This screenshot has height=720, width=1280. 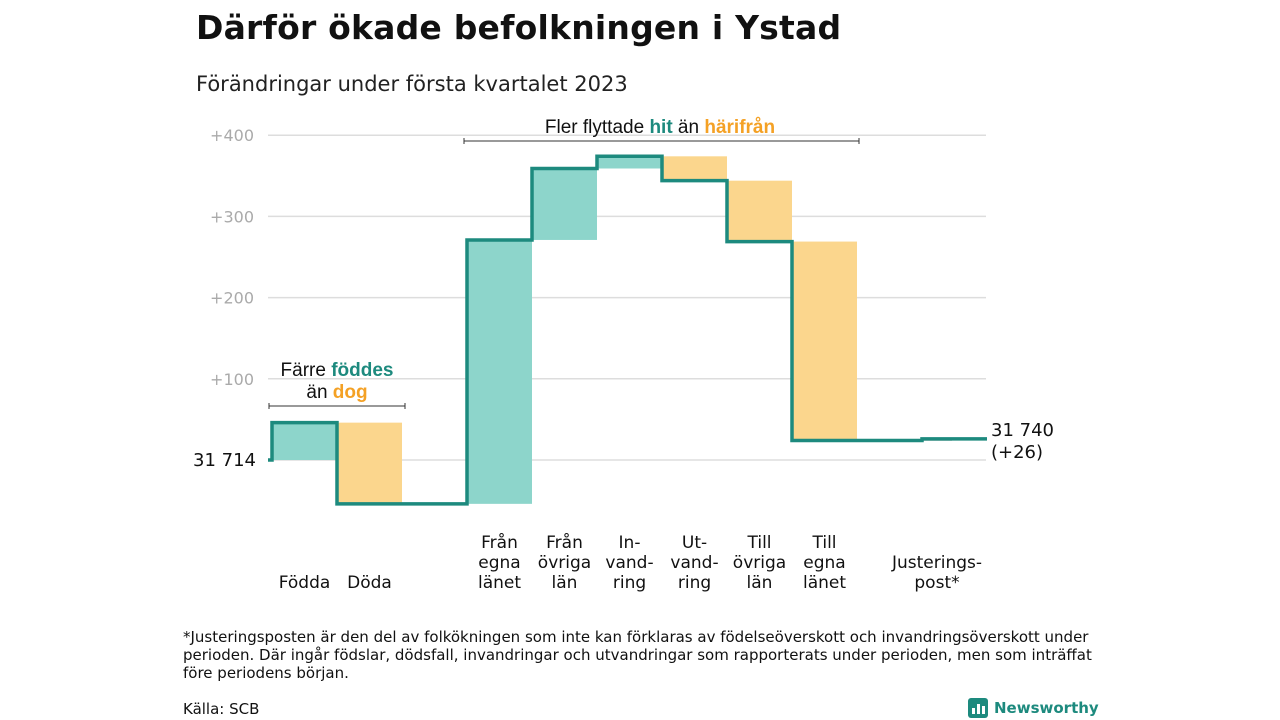 What do you see at coordinates (978, 708) in the screenshot?
I see `bar-chart-icon` at bounding box center [978, 708].